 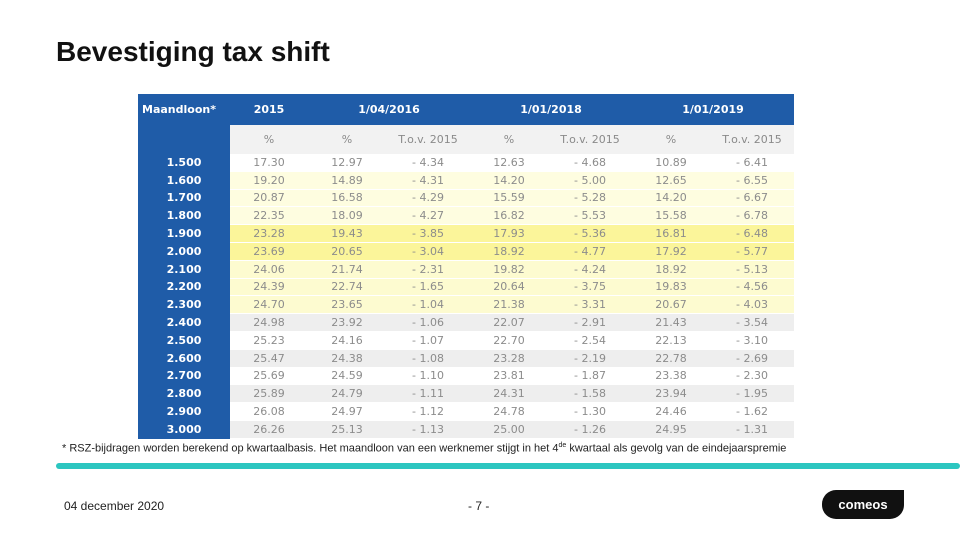 I want to click on table-cell: 16.81, so click(x=671, y=233).